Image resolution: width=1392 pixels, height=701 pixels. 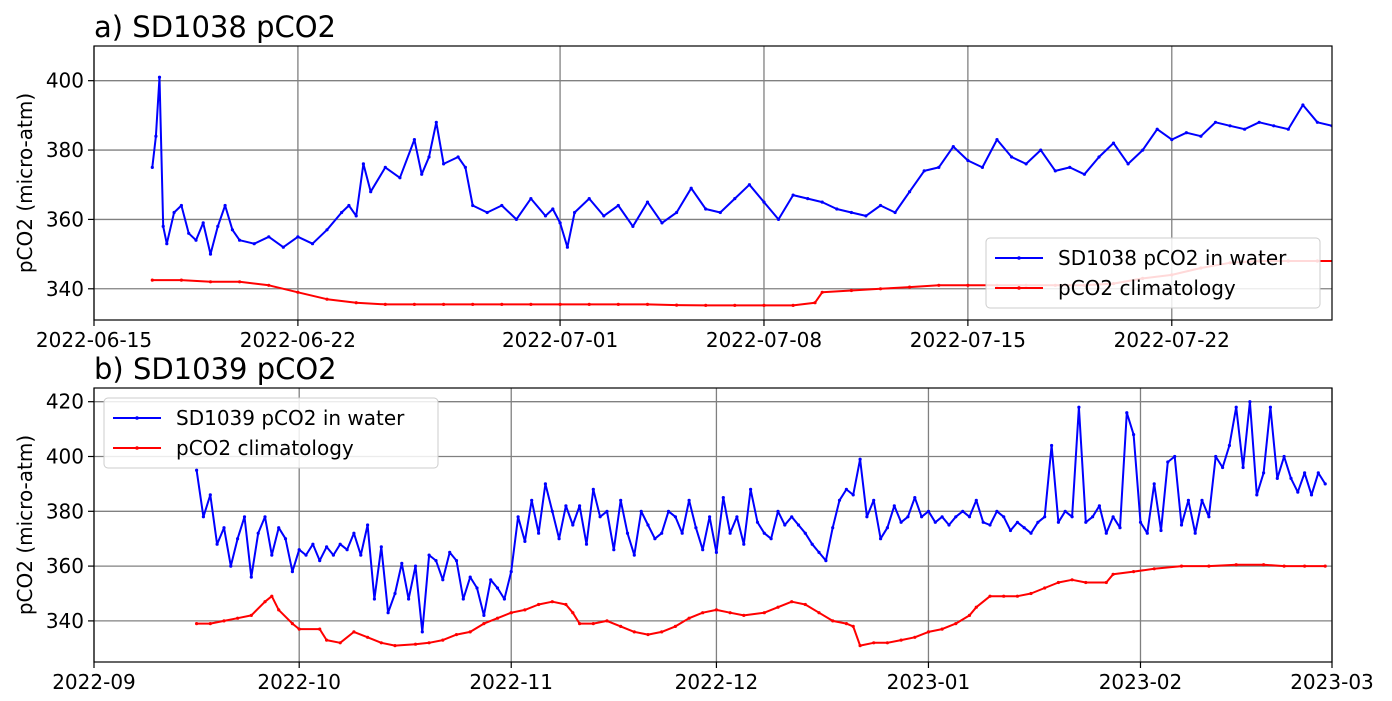 What do you see at coordinates (94, 340) in the screenshot?
I see `x-tick-label: 2022-06-15` at bounding box center [94, 340].